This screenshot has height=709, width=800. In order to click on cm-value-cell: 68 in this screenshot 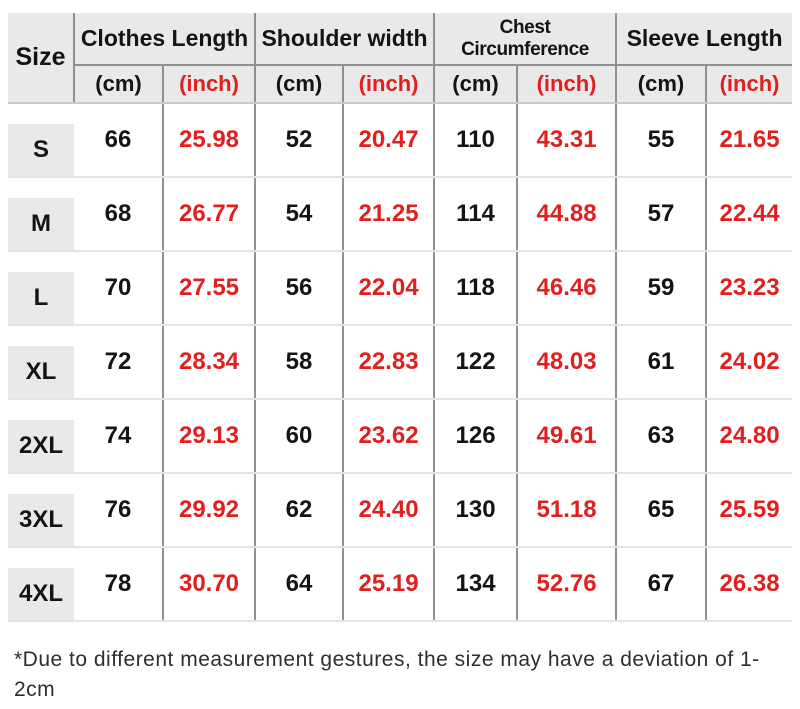, I will do `click(118, 214)`.